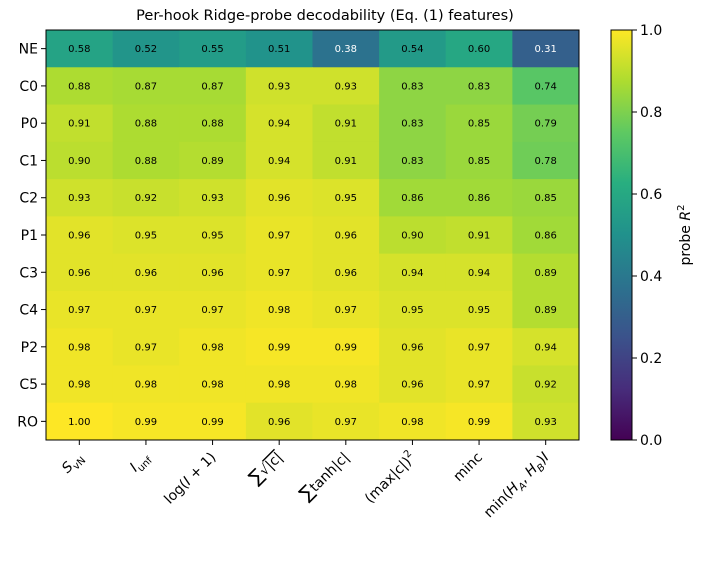 The image size is (705, 584). Describe the element at coordinates (546, 273) in the screenshot. I see `cell-value-label: 0.89` at that location.